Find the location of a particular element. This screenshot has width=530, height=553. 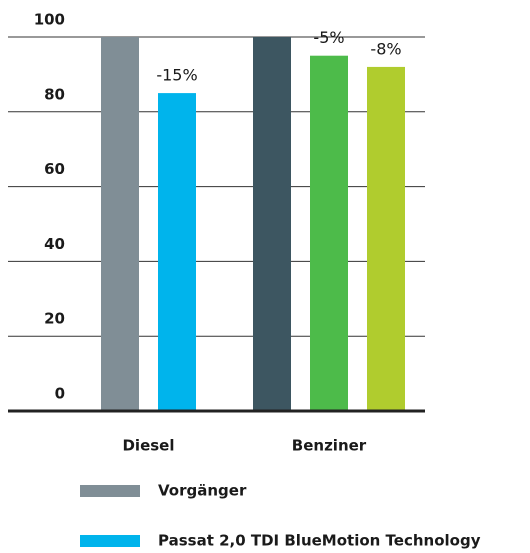

y-tick-label: 0 is located at coordinates (60, 394).